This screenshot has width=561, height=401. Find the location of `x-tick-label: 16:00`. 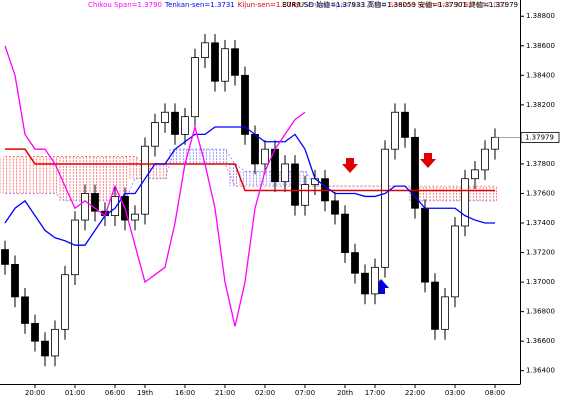

x-tick-label: 16:00 is located at coordinates (185, 393).